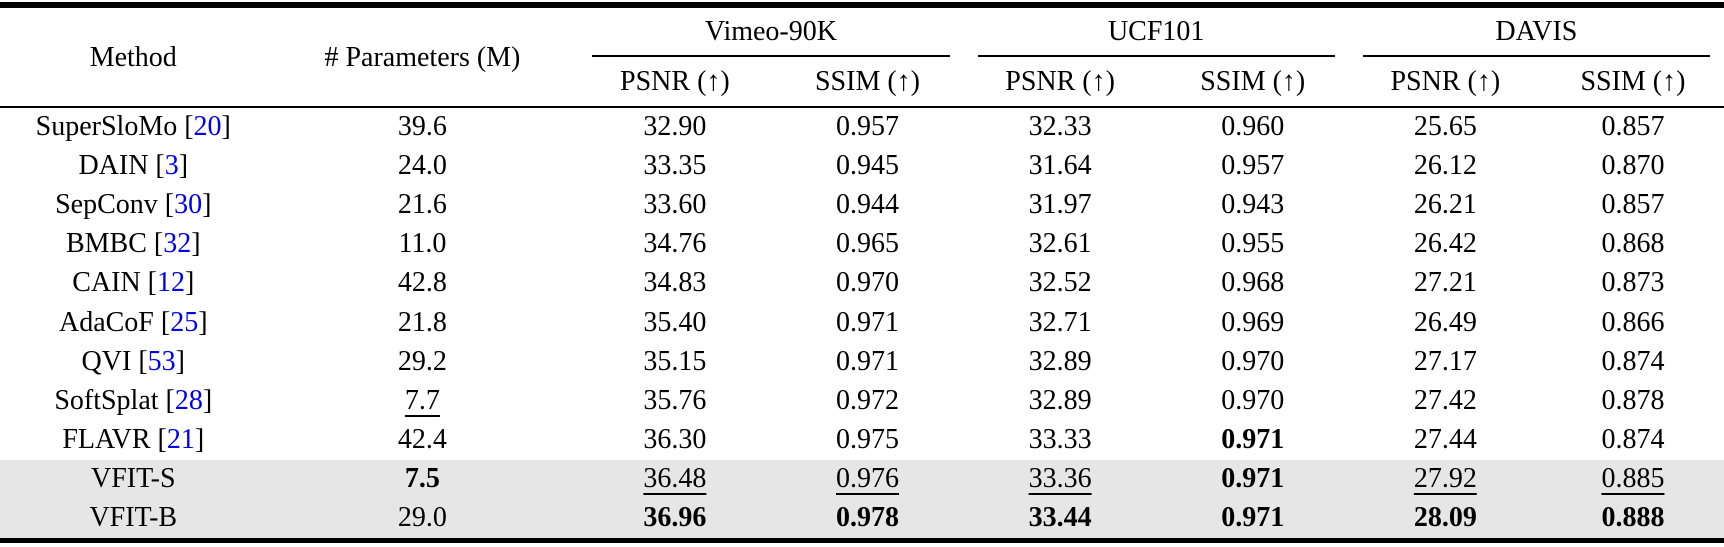  I want to click on column-header-parameters: # Parameters (M), so click(422, 57).